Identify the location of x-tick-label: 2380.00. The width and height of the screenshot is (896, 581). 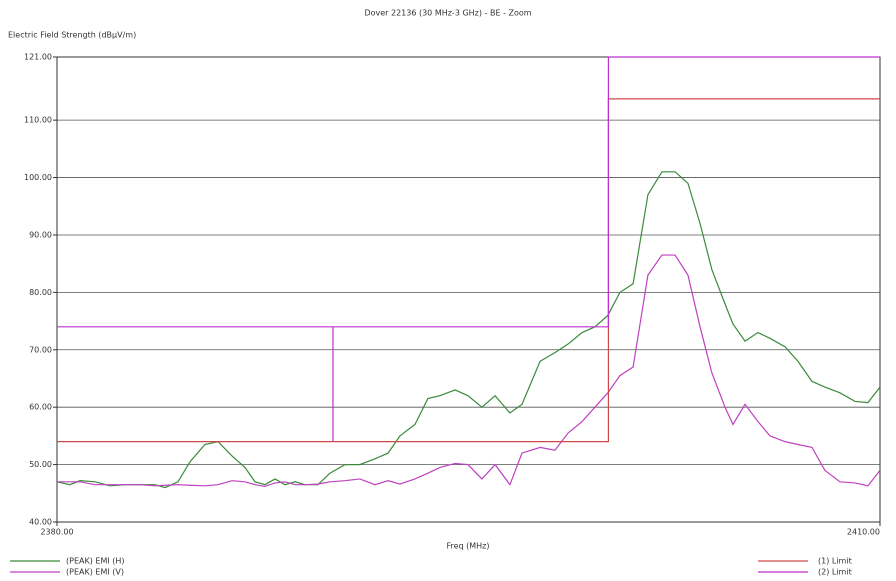
(56, 532).